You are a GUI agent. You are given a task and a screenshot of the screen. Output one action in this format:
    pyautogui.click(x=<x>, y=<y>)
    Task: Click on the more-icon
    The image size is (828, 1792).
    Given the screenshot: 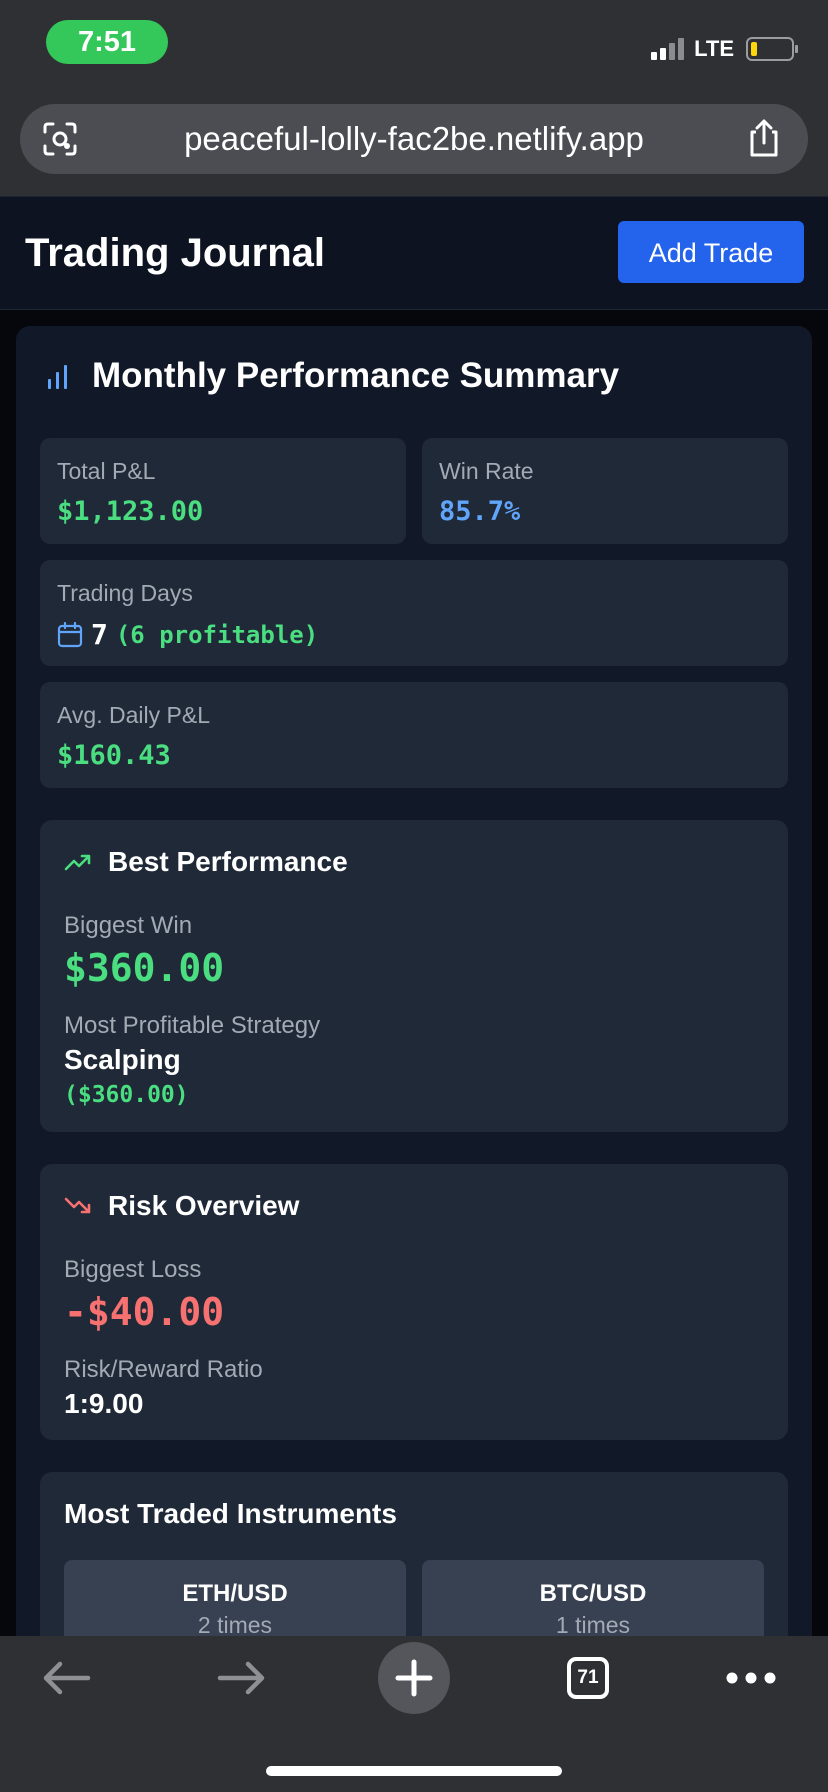 What is the action you would take?
    pyautogui.click(x=751, y=1678)
    